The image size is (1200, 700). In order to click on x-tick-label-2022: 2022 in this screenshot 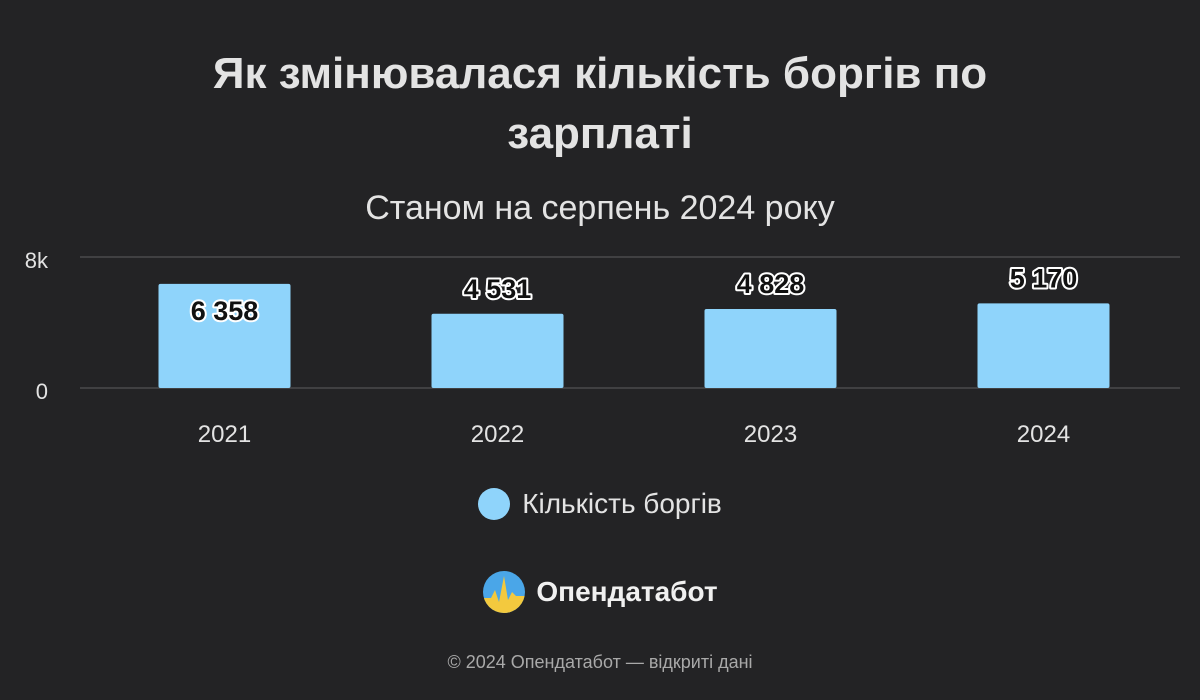, I will do `click(497, 434)`.